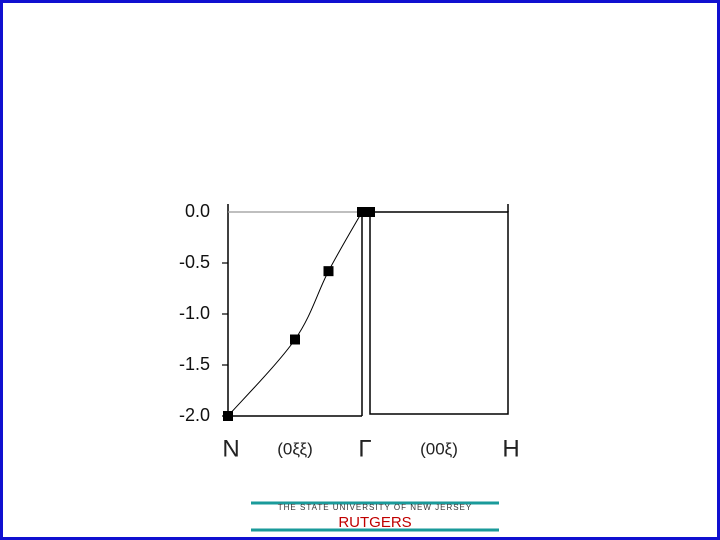  I want to click on x-tick-label: (0ξξ), so click(295, 448).